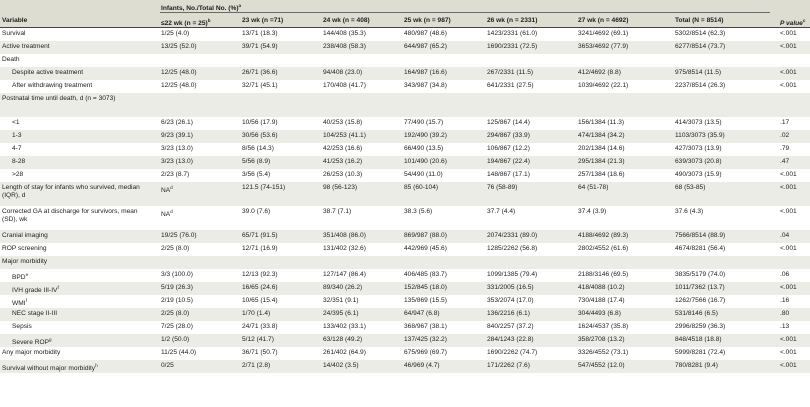 The height and width of the screenshot is (407, 810). What do you see at coordinates (508, 161) in the screenshot?
I see `value-cell: 194/867 (22.4)` at bounding box center [508, 161].